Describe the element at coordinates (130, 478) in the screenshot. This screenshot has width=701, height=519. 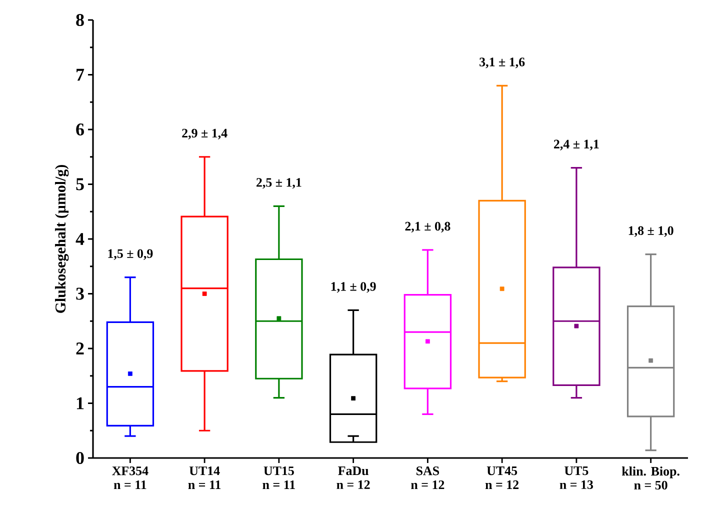
I see `x-tick-label: XF354 n = 11` at that location.